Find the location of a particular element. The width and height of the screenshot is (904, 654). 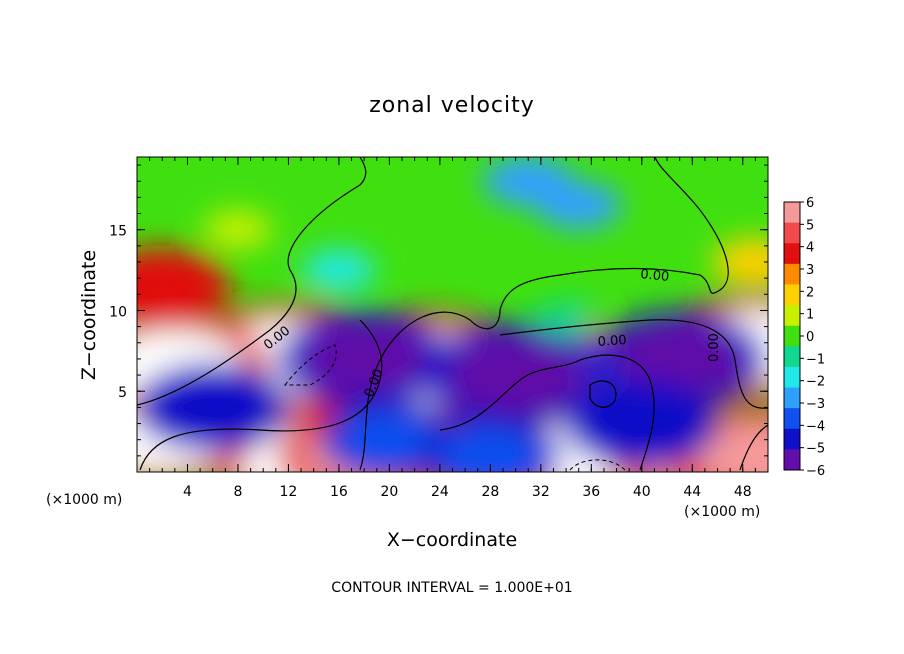

negative-contours is located at coordinates (454, 407).